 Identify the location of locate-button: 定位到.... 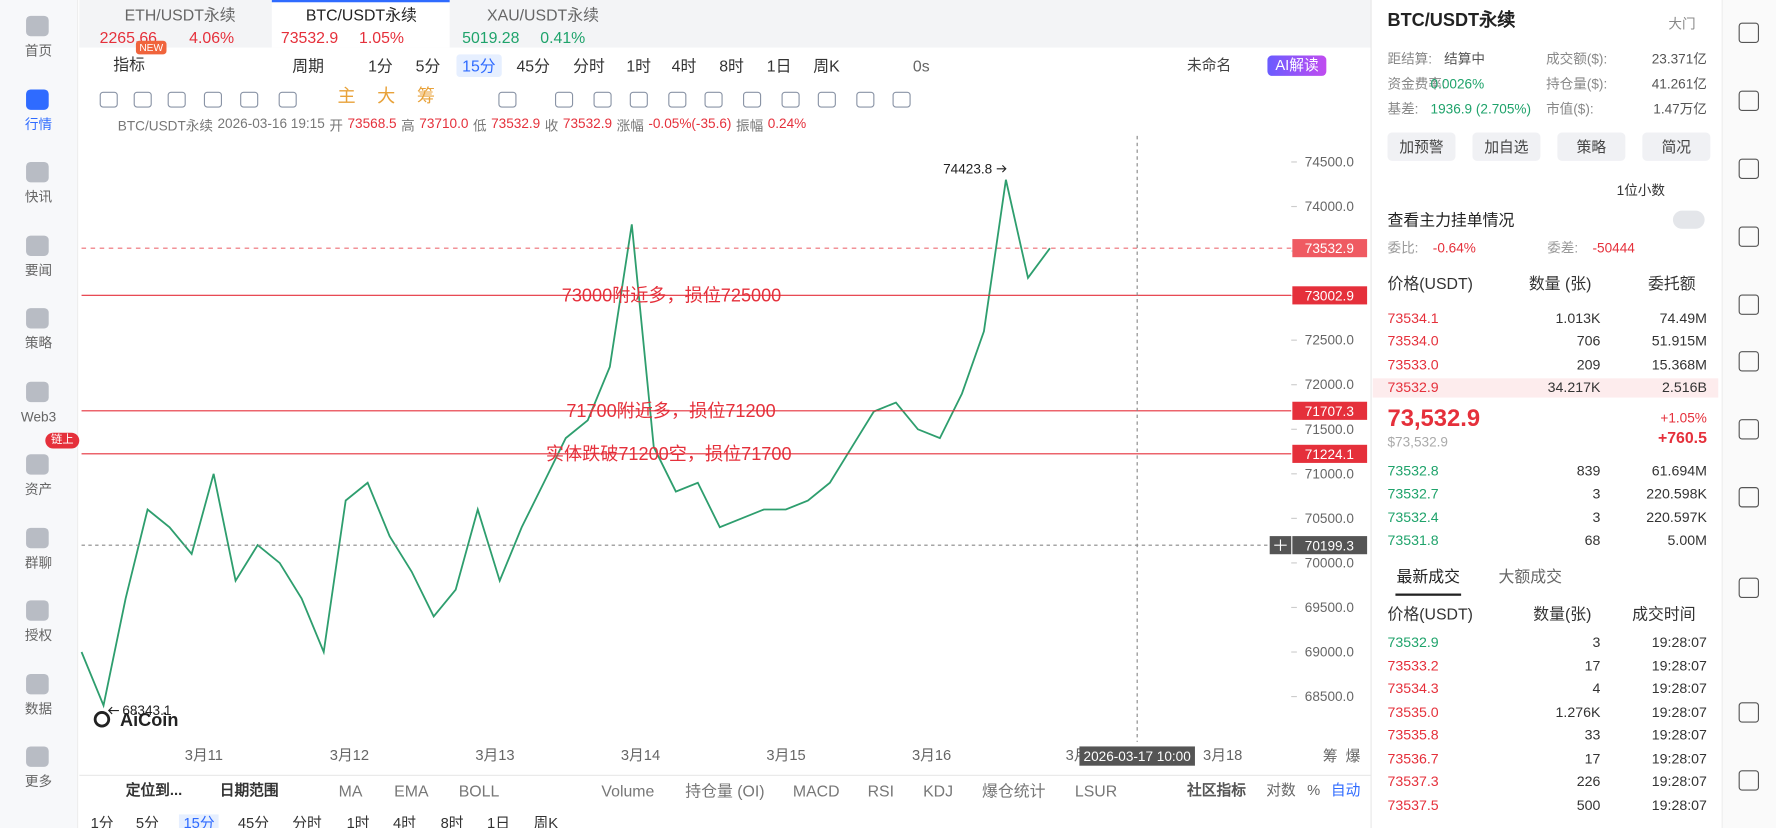
(154, 790).